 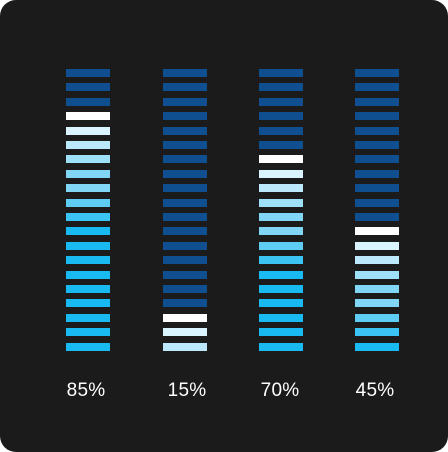 What do you see at coordinates (86, 390) in the screenshot?
I see `meter-1-percent-label: 85%` at bounding box center [86, 390].